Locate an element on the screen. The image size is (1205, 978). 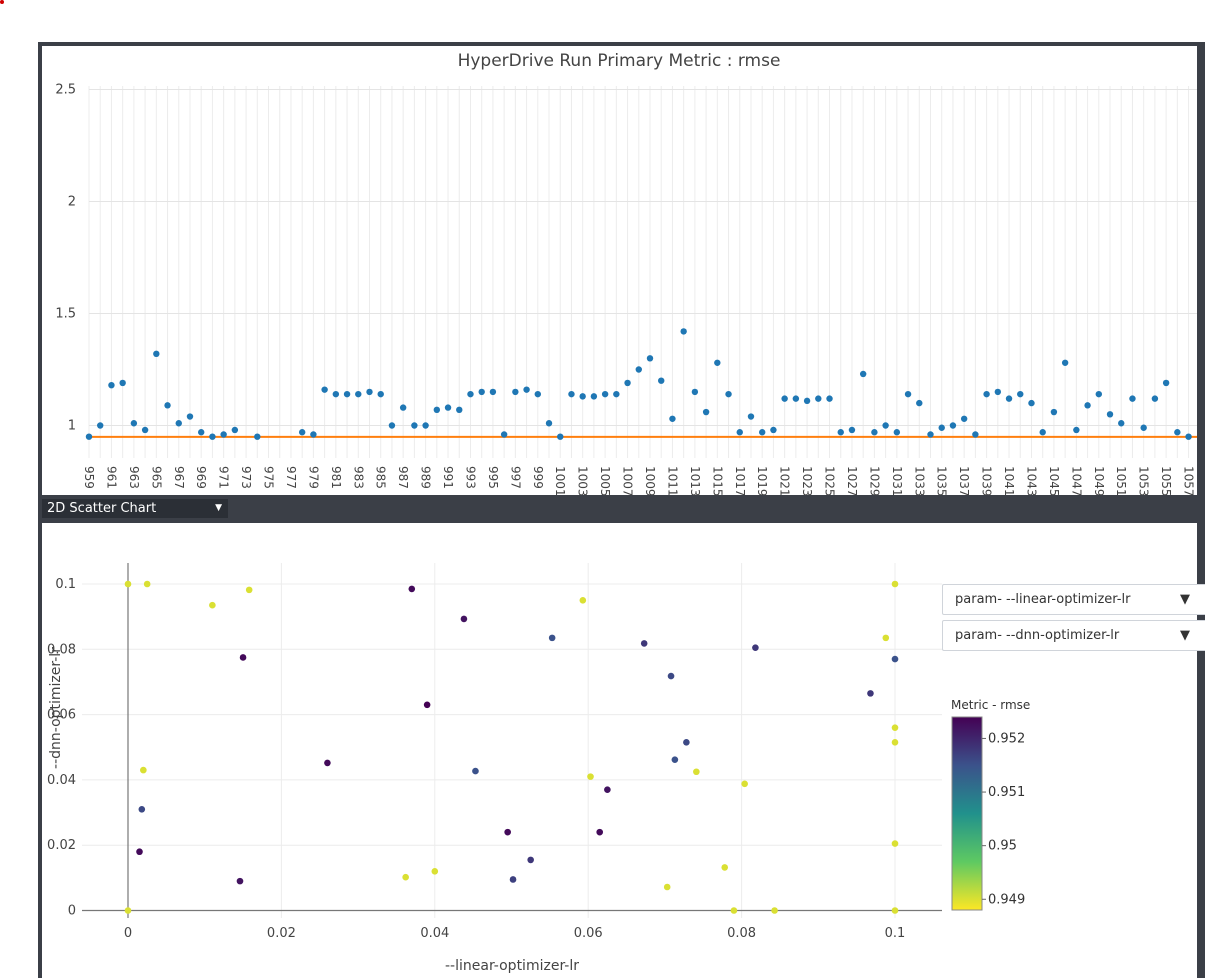
x-tick-label: 1019 is located at coordinates (762, 480).